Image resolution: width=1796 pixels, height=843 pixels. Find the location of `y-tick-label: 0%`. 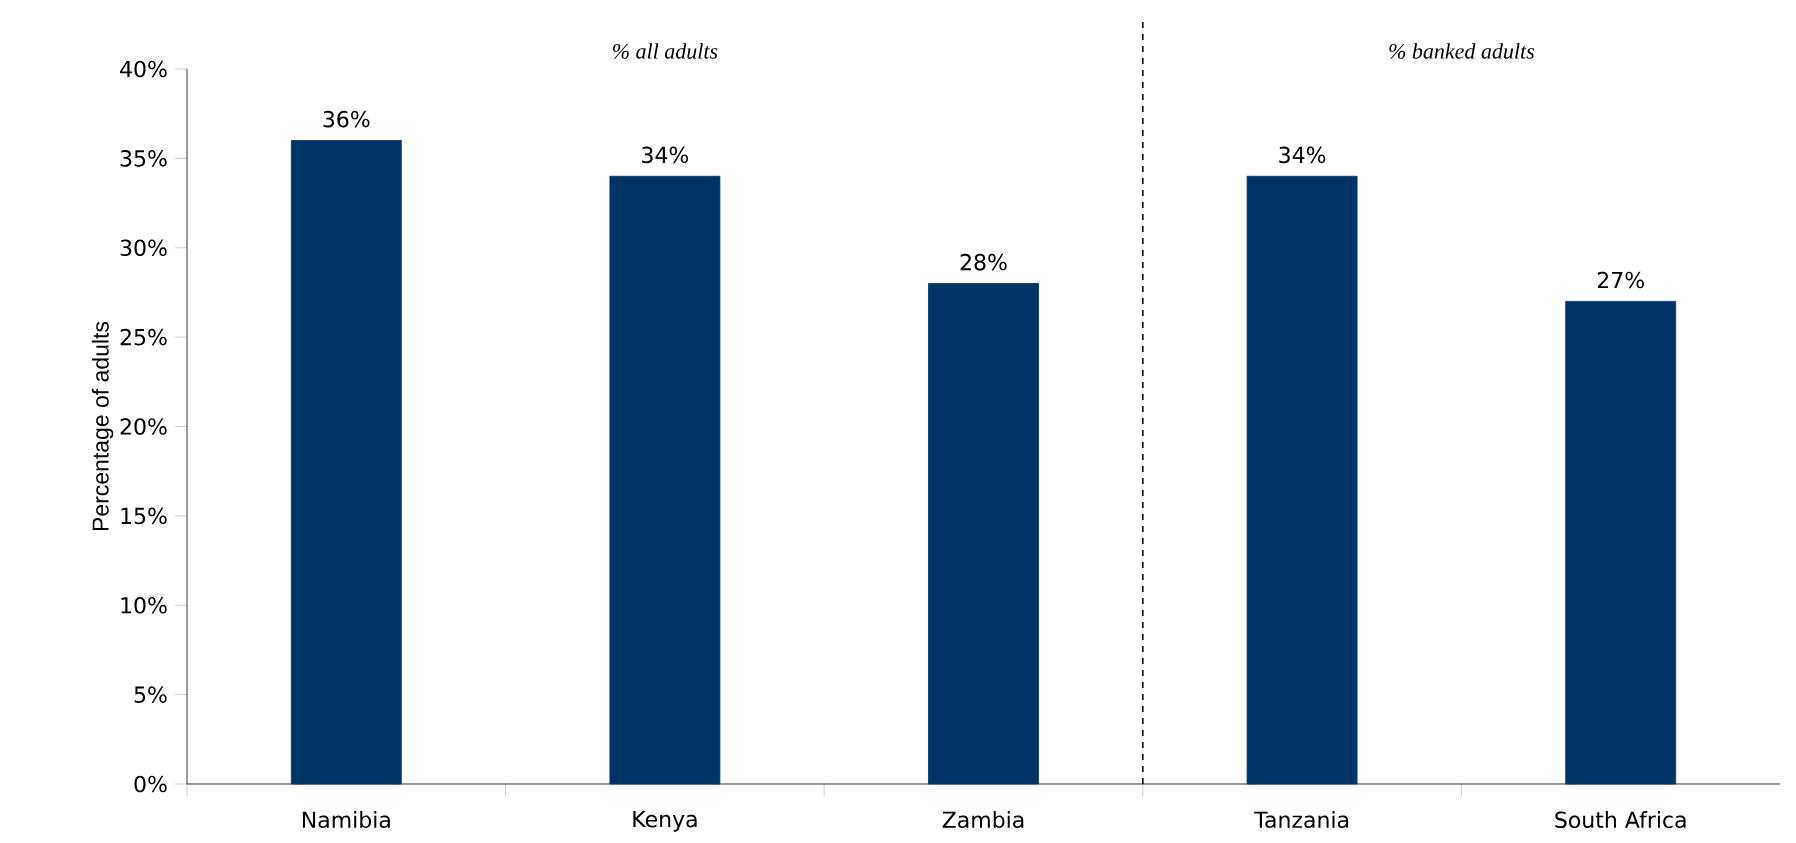

y-tick-label: 0% is located at coordinates (150, 784).